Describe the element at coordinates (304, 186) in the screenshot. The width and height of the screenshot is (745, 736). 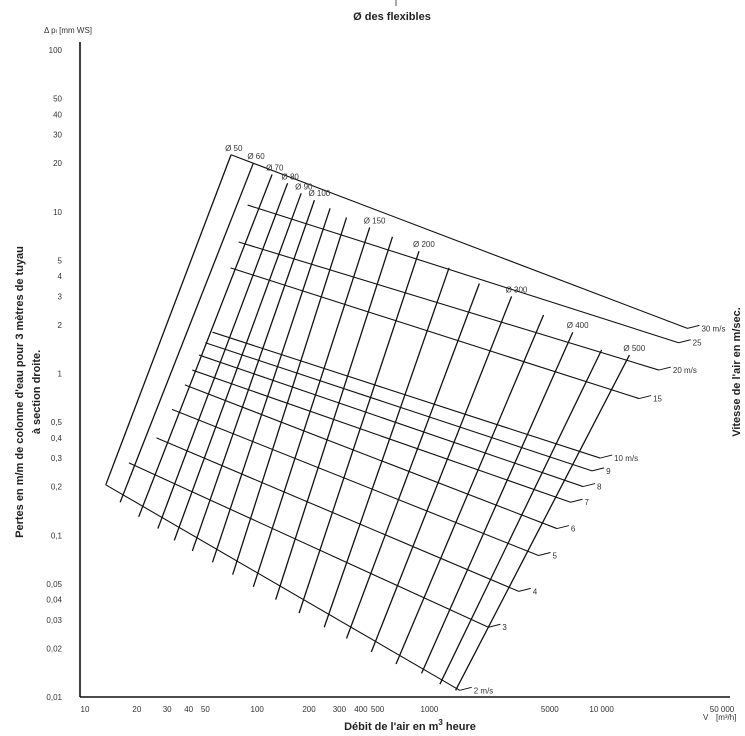
I see `diameter-label: Ø 90` at that location.